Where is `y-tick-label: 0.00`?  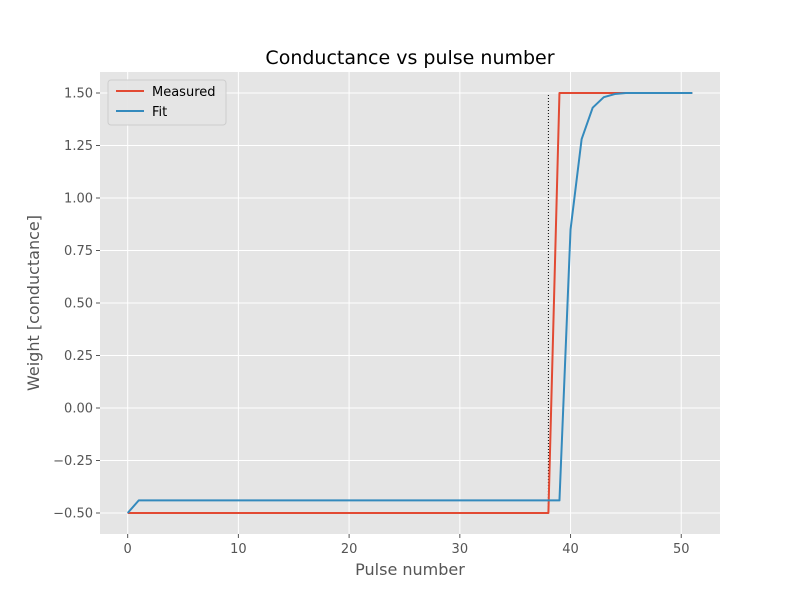 y-tick-label: 0.00 is located at coordinates (78, 409).